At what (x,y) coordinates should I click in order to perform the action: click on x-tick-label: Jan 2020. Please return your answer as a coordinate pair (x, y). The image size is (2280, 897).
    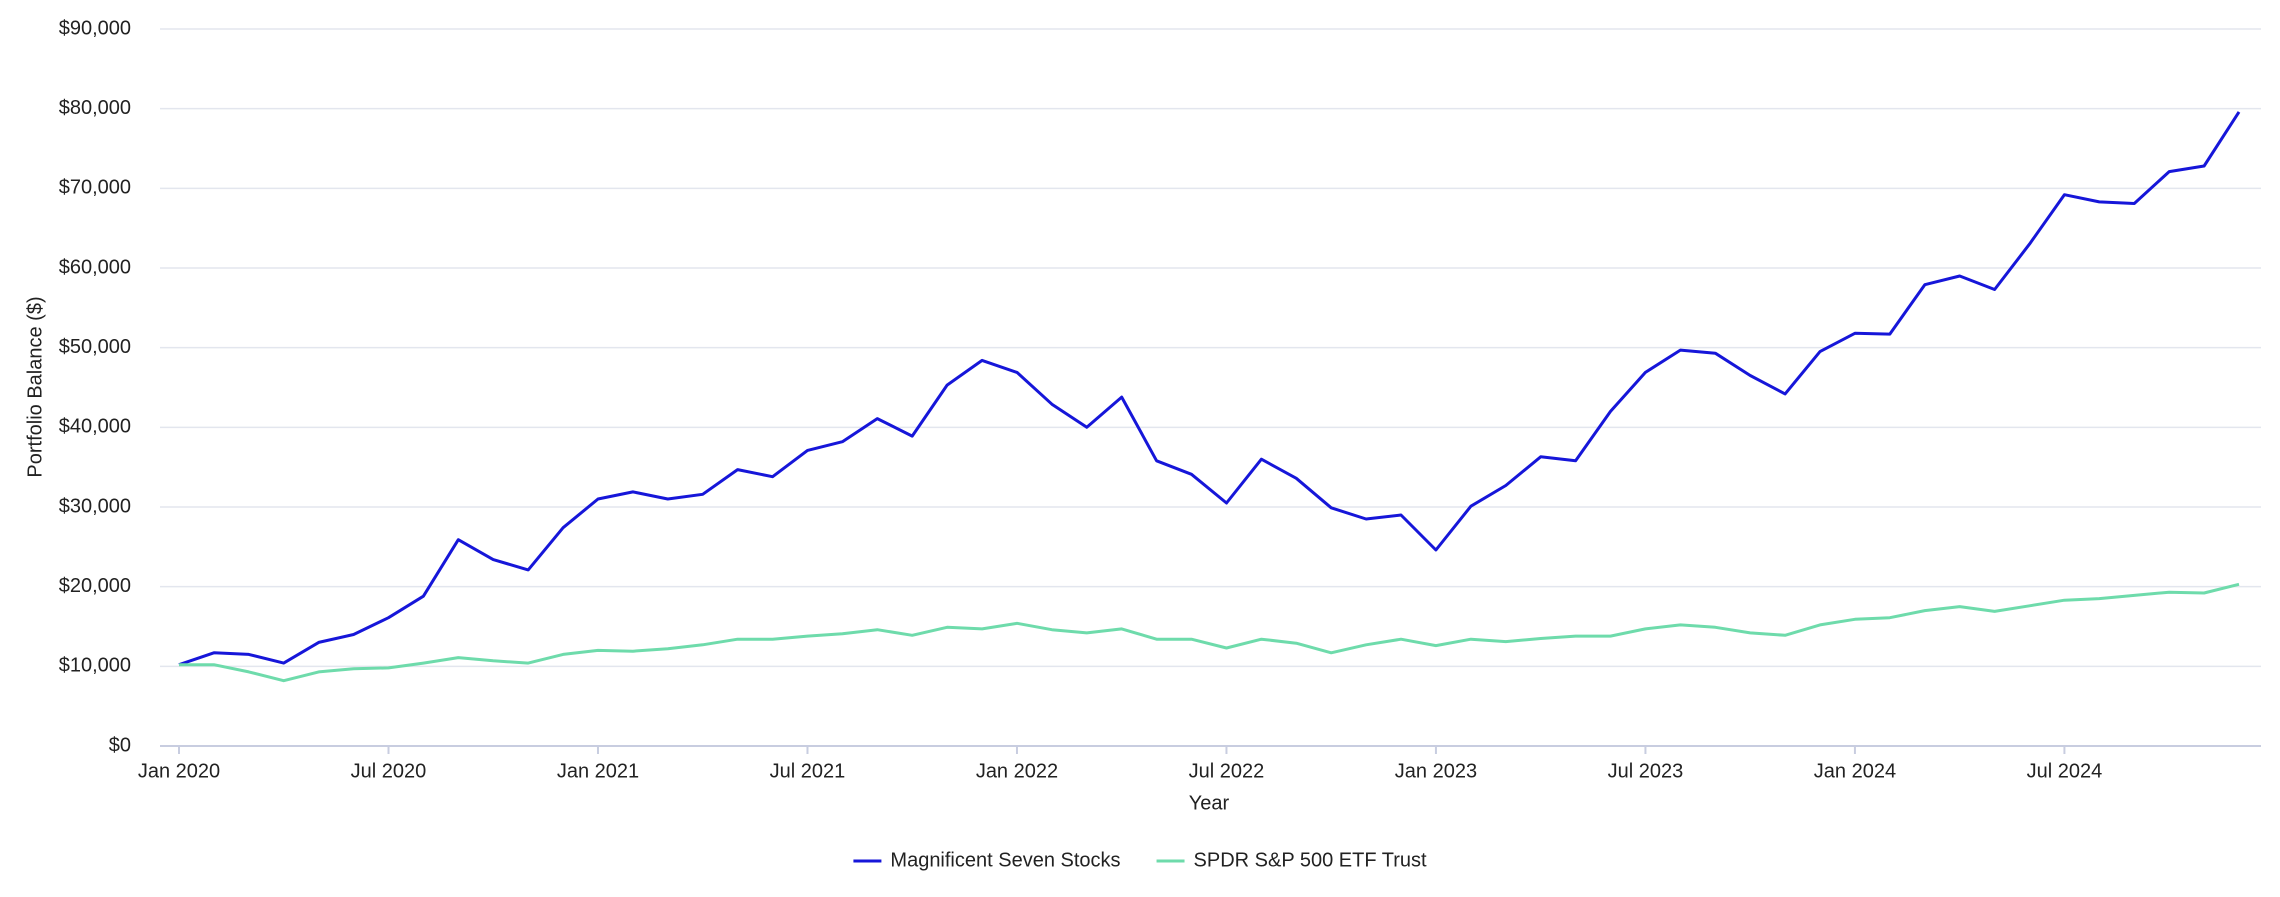
    Looking at the image, I should click on (179, 771).